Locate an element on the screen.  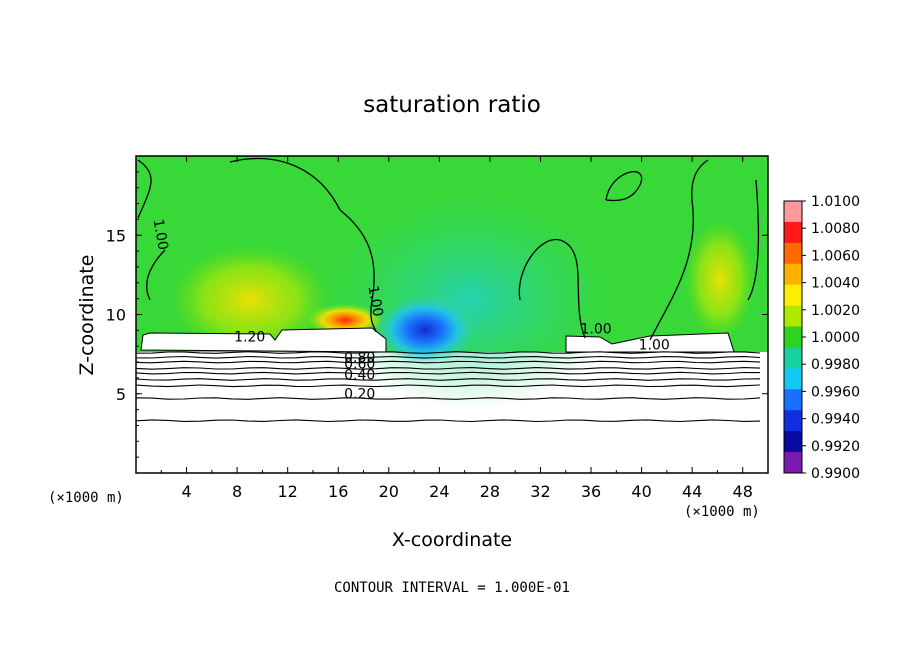
colorbar-label: 1.0100 is located at coordinates (835, 202).